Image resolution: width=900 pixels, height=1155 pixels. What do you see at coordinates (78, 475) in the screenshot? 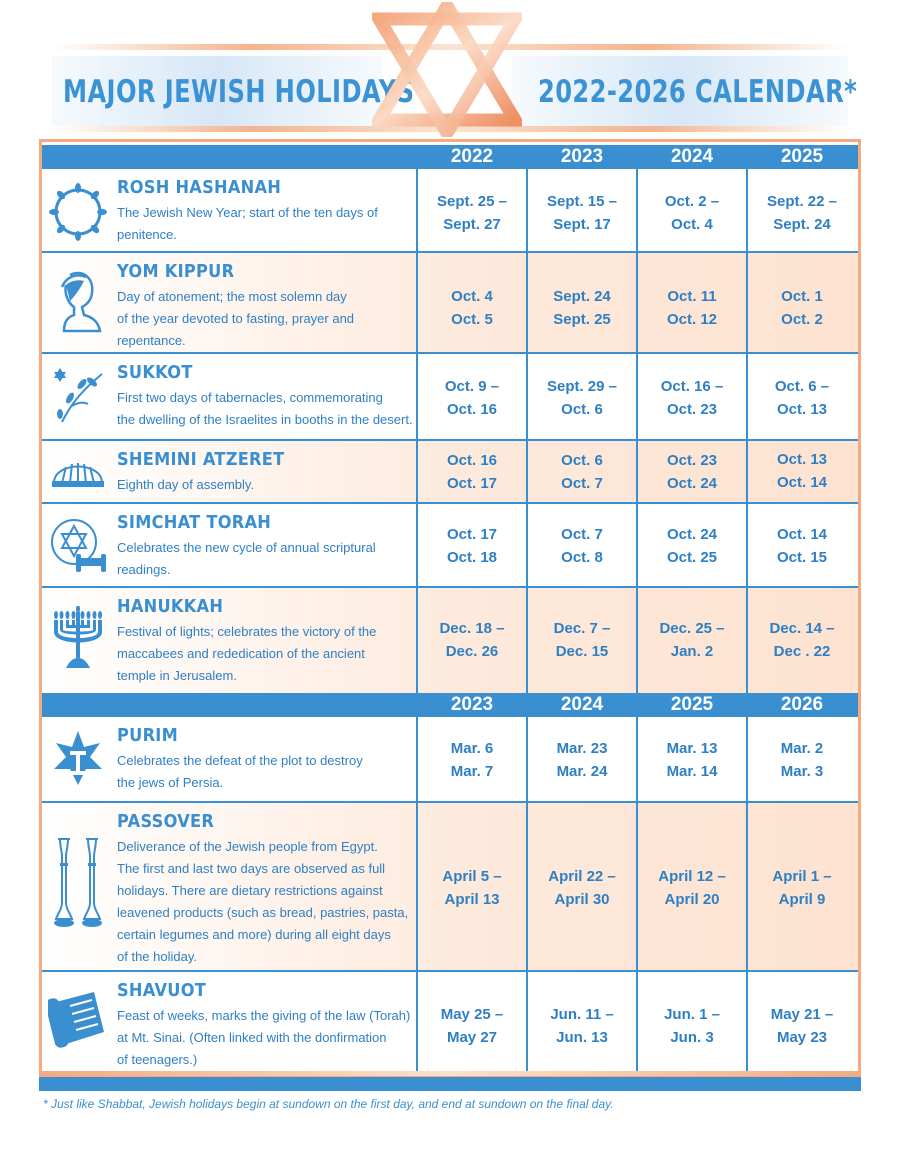
I see `kippah-icon` at bounding box center [78, 475].